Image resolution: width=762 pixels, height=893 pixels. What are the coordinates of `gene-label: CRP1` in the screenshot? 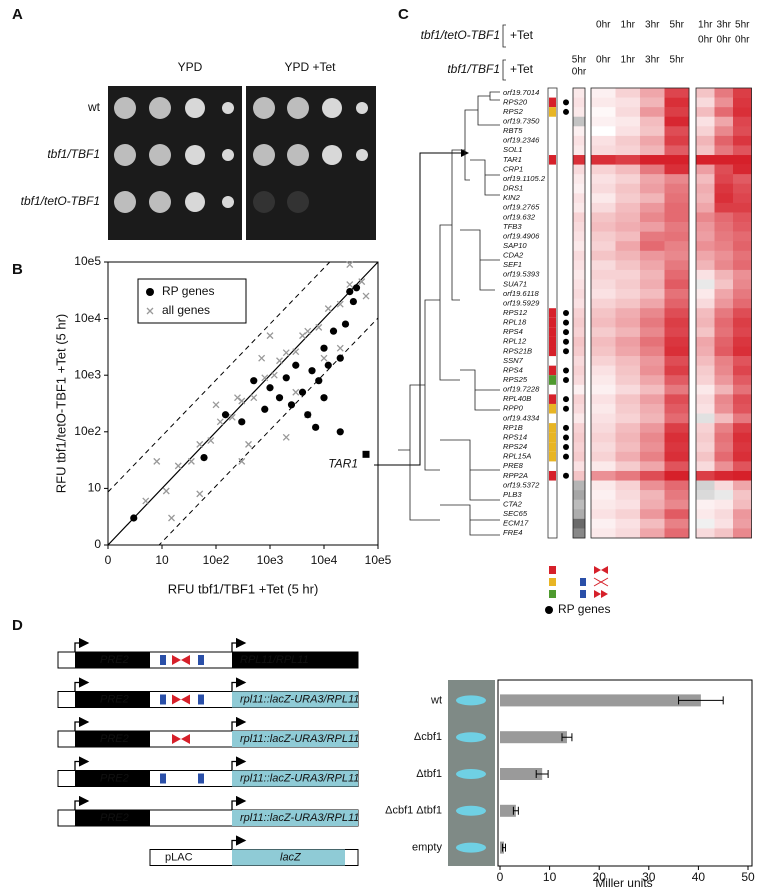 It's located at (513, 168).